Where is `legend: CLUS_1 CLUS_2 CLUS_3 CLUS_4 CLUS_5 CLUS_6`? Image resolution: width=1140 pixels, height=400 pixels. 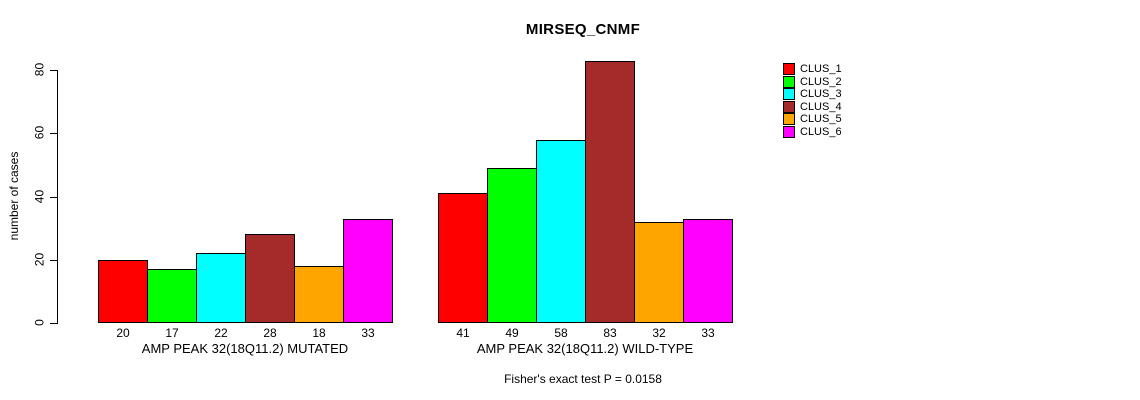 legend: CLUS_1 CLUS_2 CLUS_3 CLUS_4 CLUS_5 CLUS_6 is located at coordinates (812, 101).